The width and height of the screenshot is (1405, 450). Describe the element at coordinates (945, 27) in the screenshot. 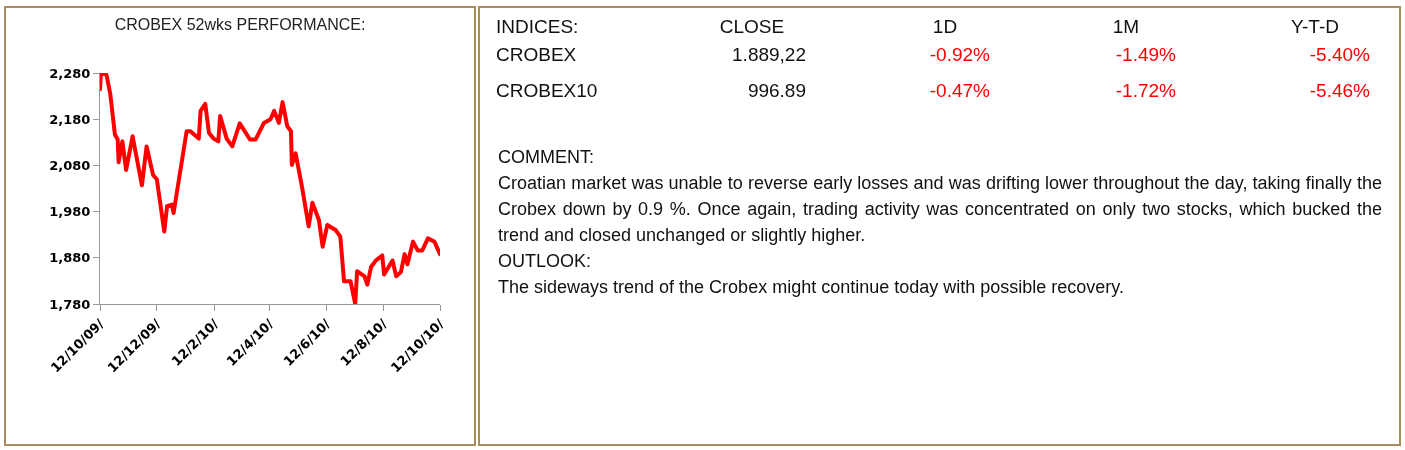

I see `text: 1D` at that location.